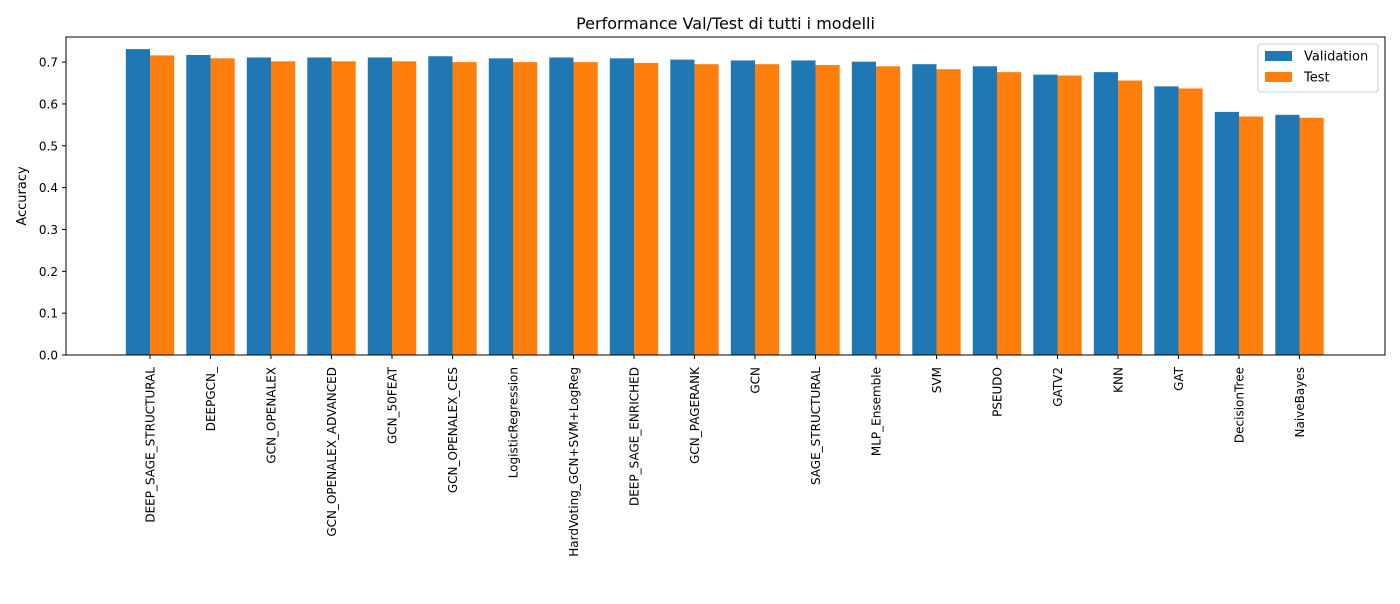 The width and height of the screenshot is (1400, 604). Describe the element at coordinates (48, 356) in the screenshot. I see `y-tick-label: 0.0` at that location.